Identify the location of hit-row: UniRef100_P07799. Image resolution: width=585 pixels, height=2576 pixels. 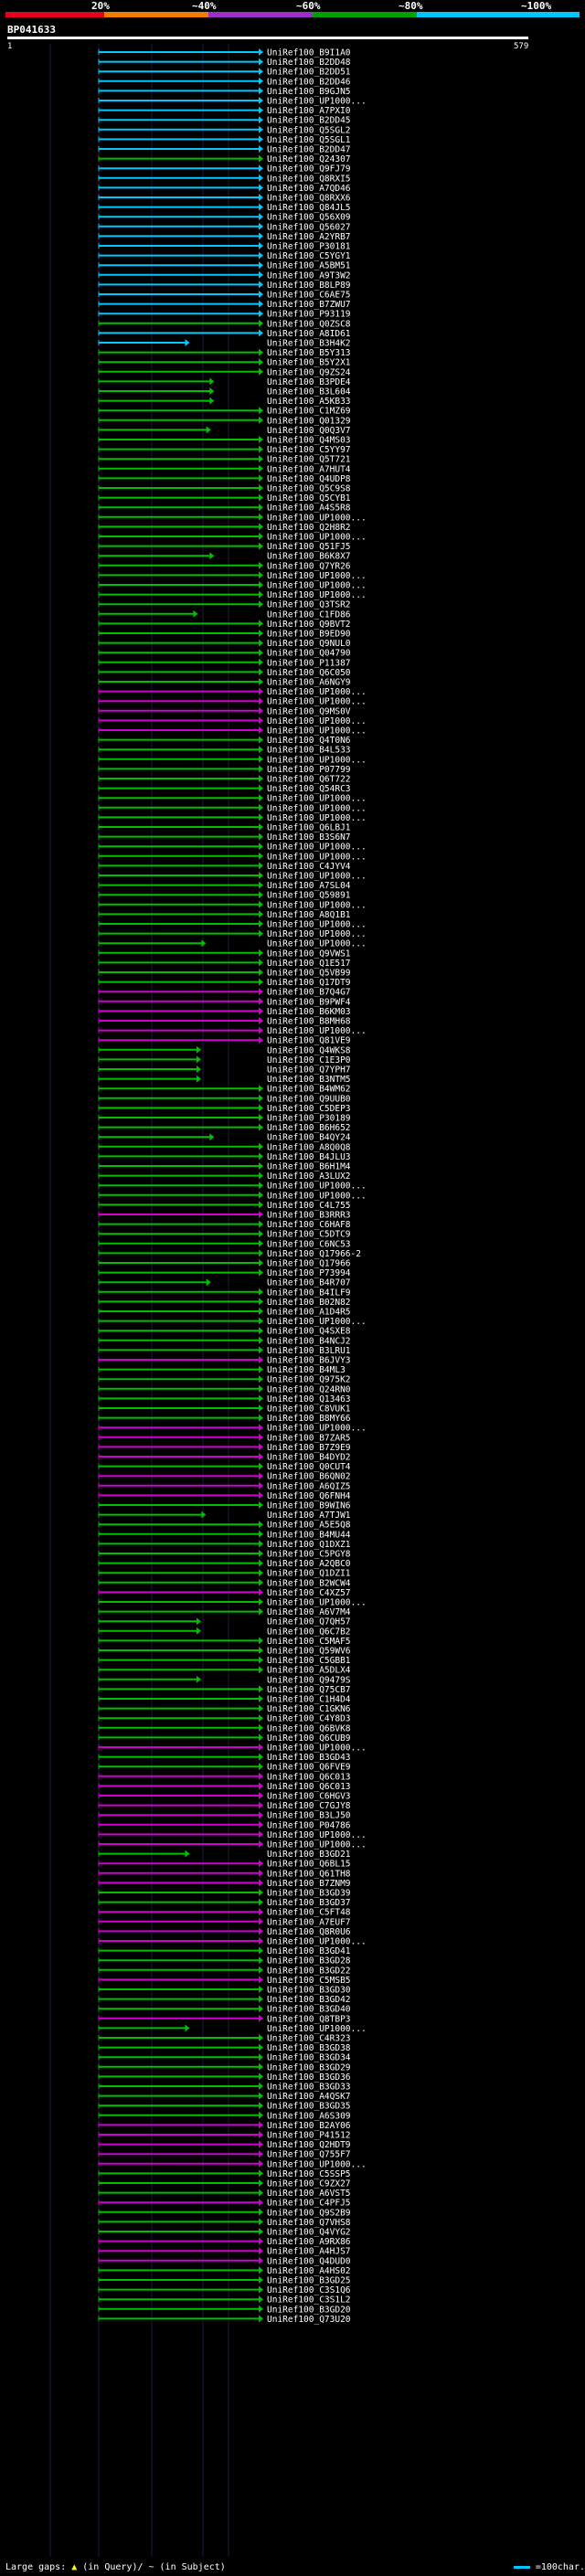
(225, 770).